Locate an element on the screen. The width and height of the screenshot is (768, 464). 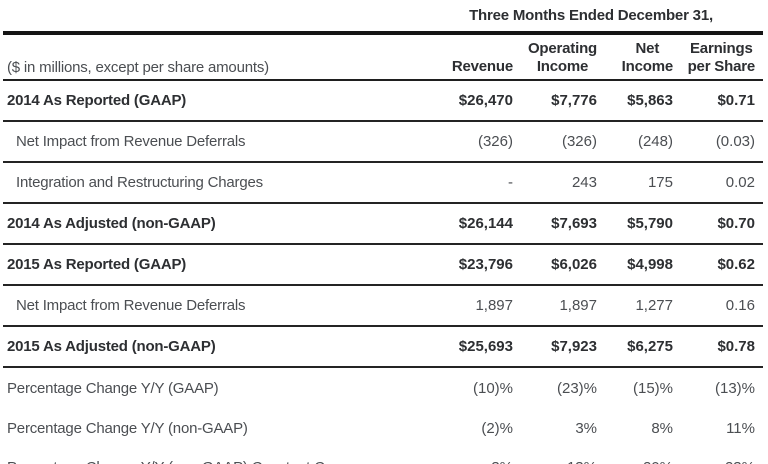
cell-net-income: (248) is located at coordinates (643, 142).